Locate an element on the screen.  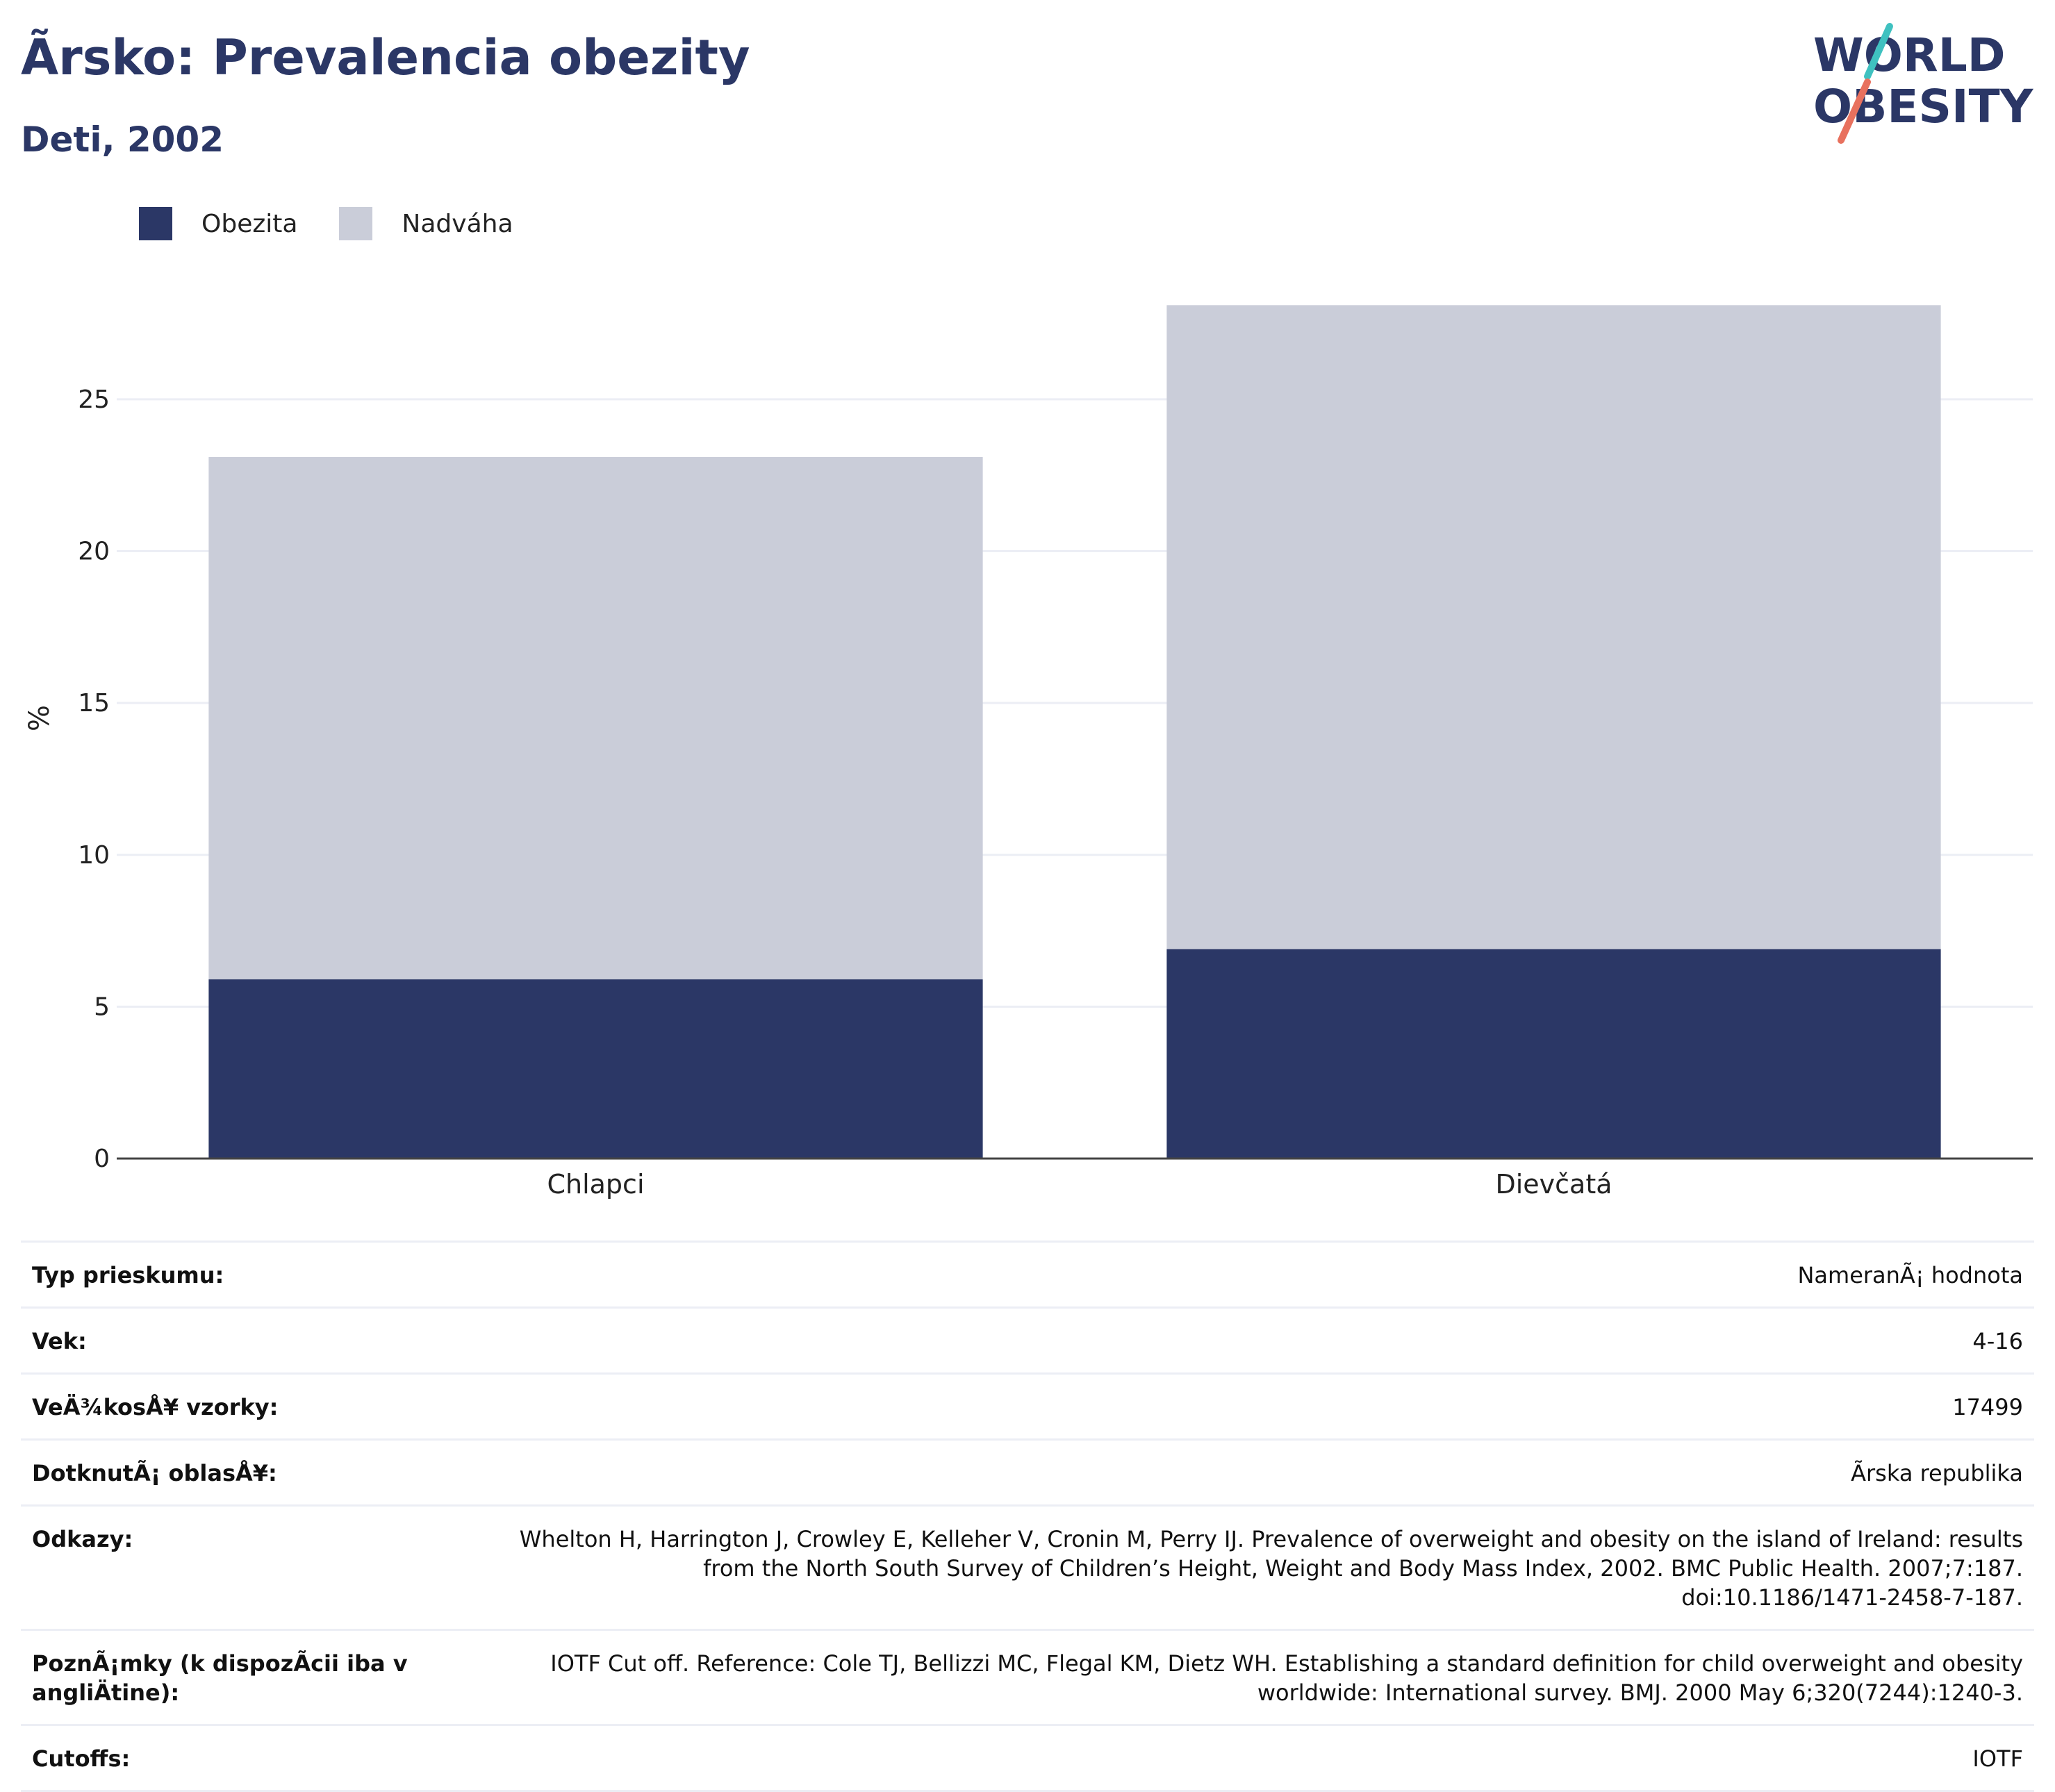
legend-item-overweight: Nadváha is located at coordinates (426, 223).